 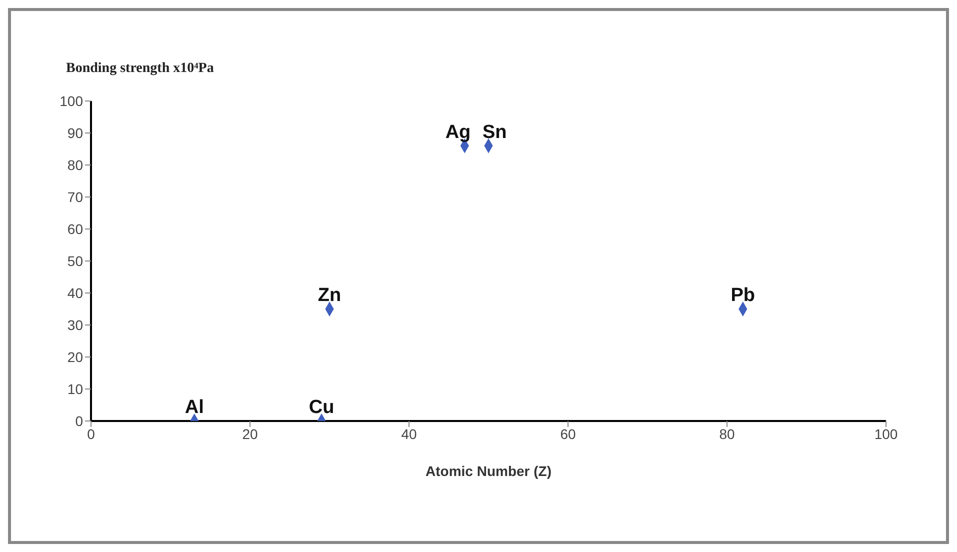 I want to click on x-axis-title: Atomic Number (Z), so click(x=489, y=471).